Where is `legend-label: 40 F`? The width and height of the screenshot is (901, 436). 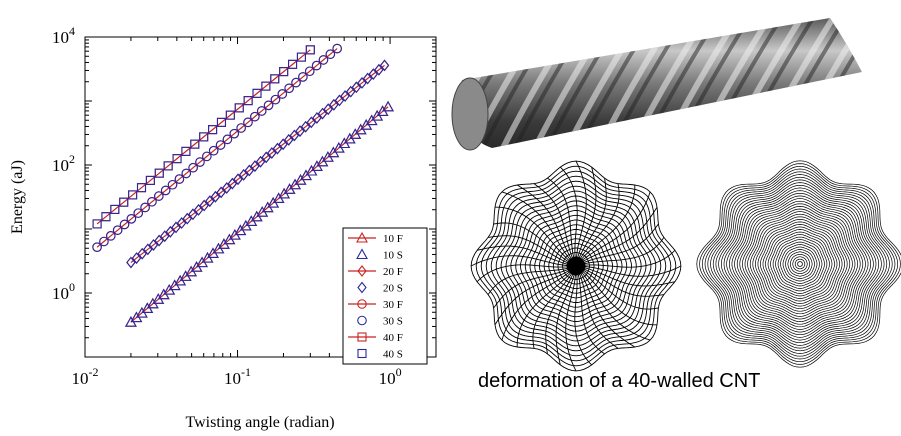
legend-label: 40 F is located at coordinates (393, 338).